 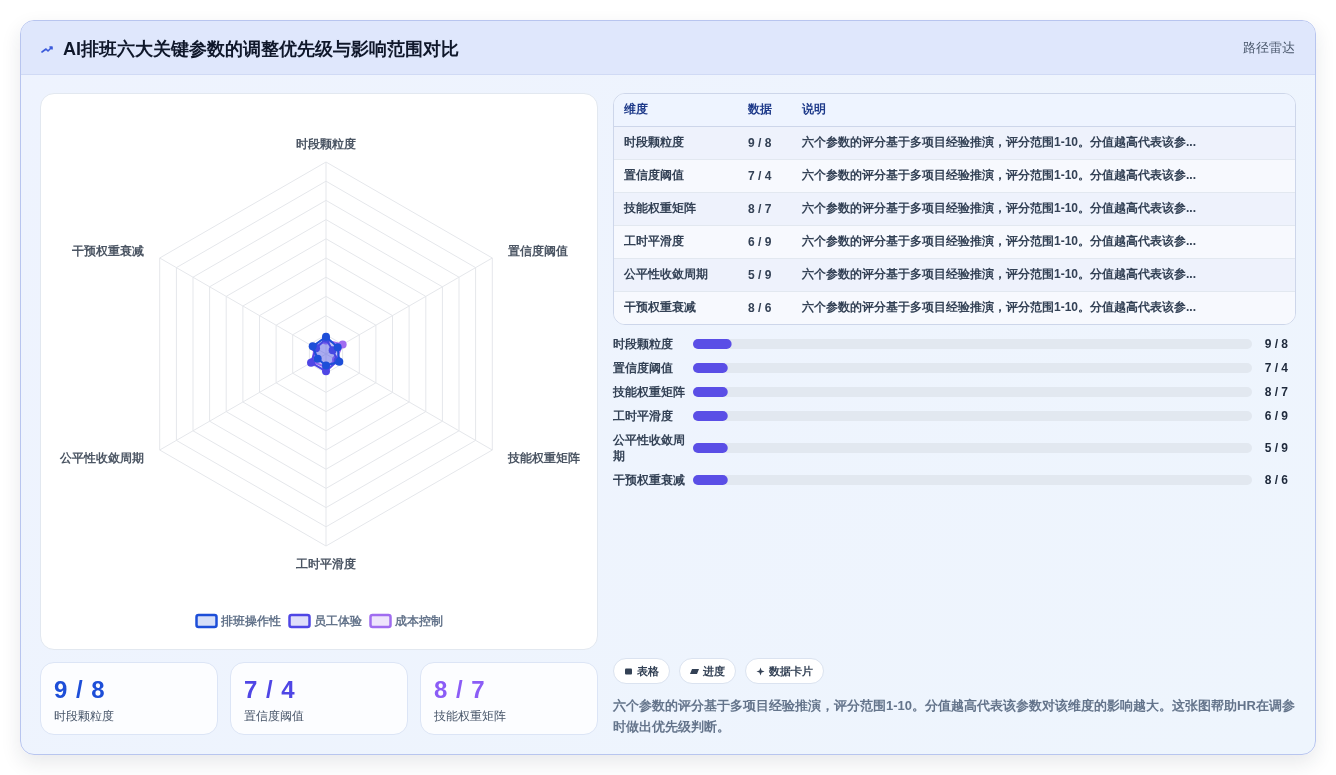 What do you see at coordinates (326, 144) in the screenshot?
I see `spoke-label: 时段颗粒度` at bounding box center [326, 144].